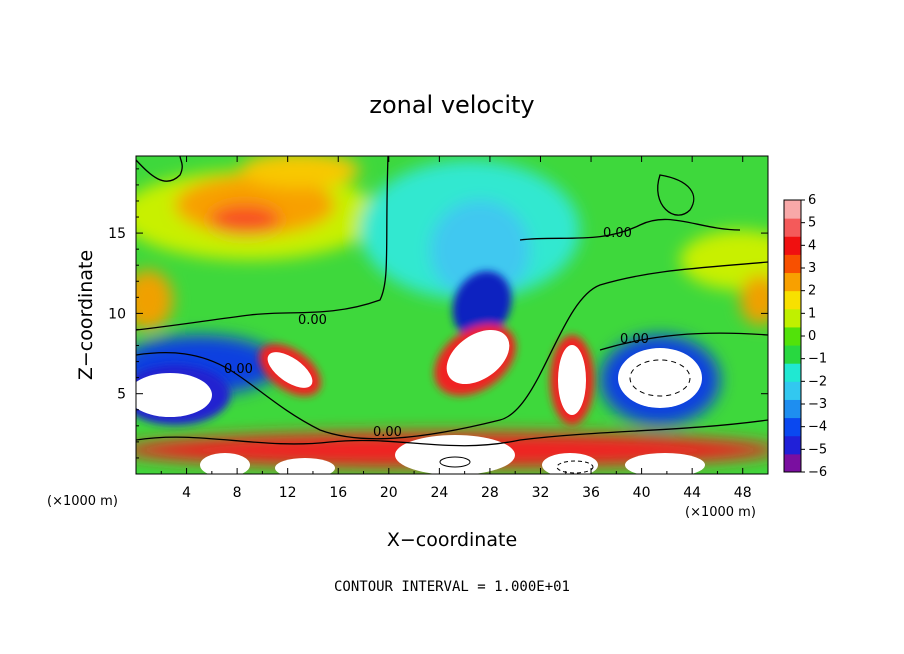 The width and height of the screenshot is (904, 654). I want to click on negative-jet-core, so click(482, 305).